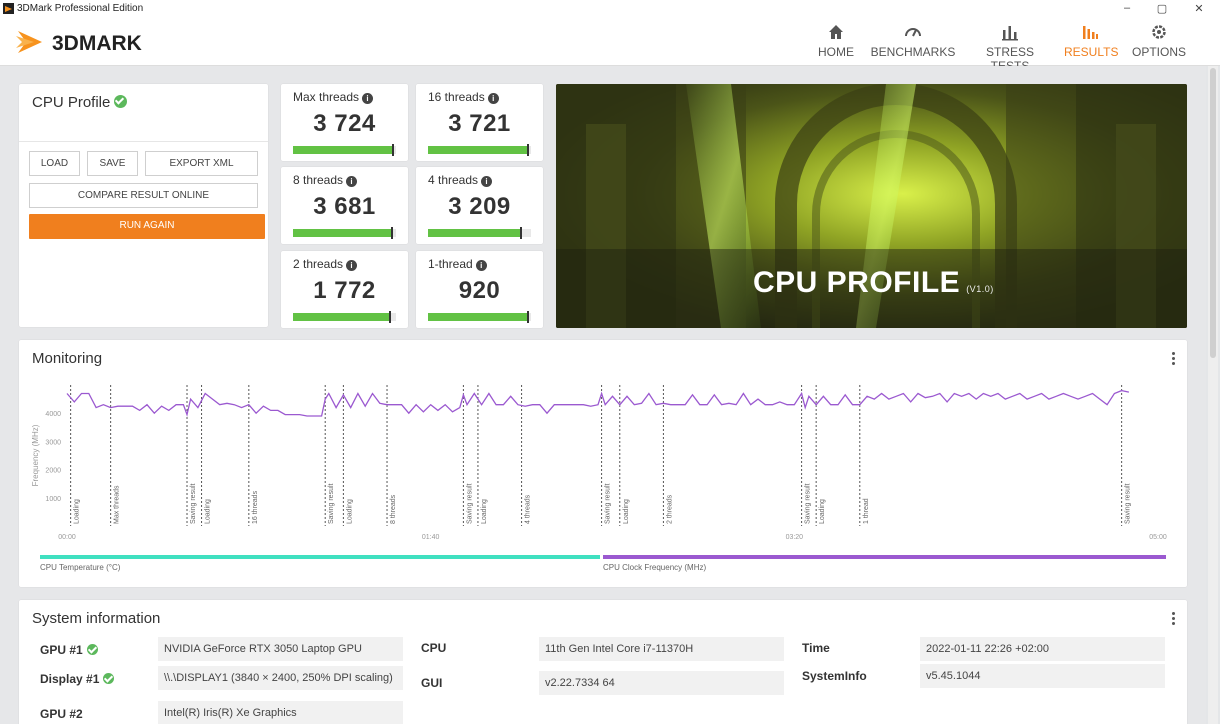  What do you see at coordinates (333, 97) in the screenshot?
I see `tile-label: Max threads i` at bounding box center [333, 97].